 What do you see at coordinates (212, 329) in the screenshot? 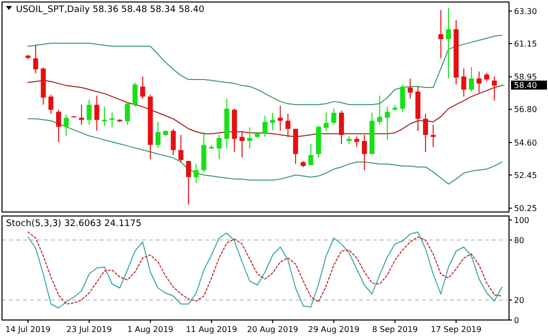
I see `x-tick-label: 11 Aug 2019` at bounding box center [212, 329].